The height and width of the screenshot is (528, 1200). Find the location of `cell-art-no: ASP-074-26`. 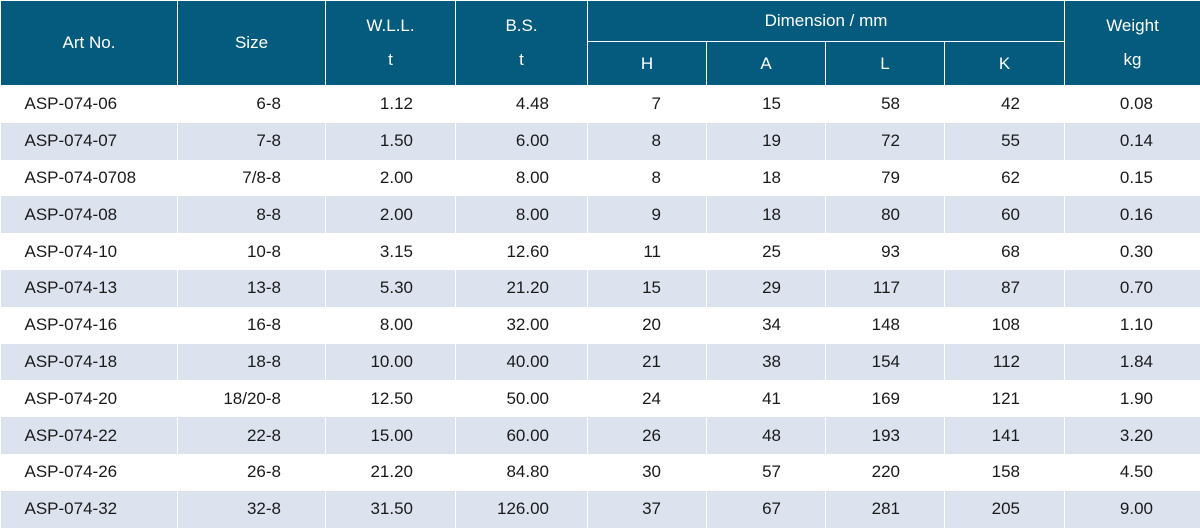

cell-art-no: ASP-074-26 is located at coordinates (89, 472).